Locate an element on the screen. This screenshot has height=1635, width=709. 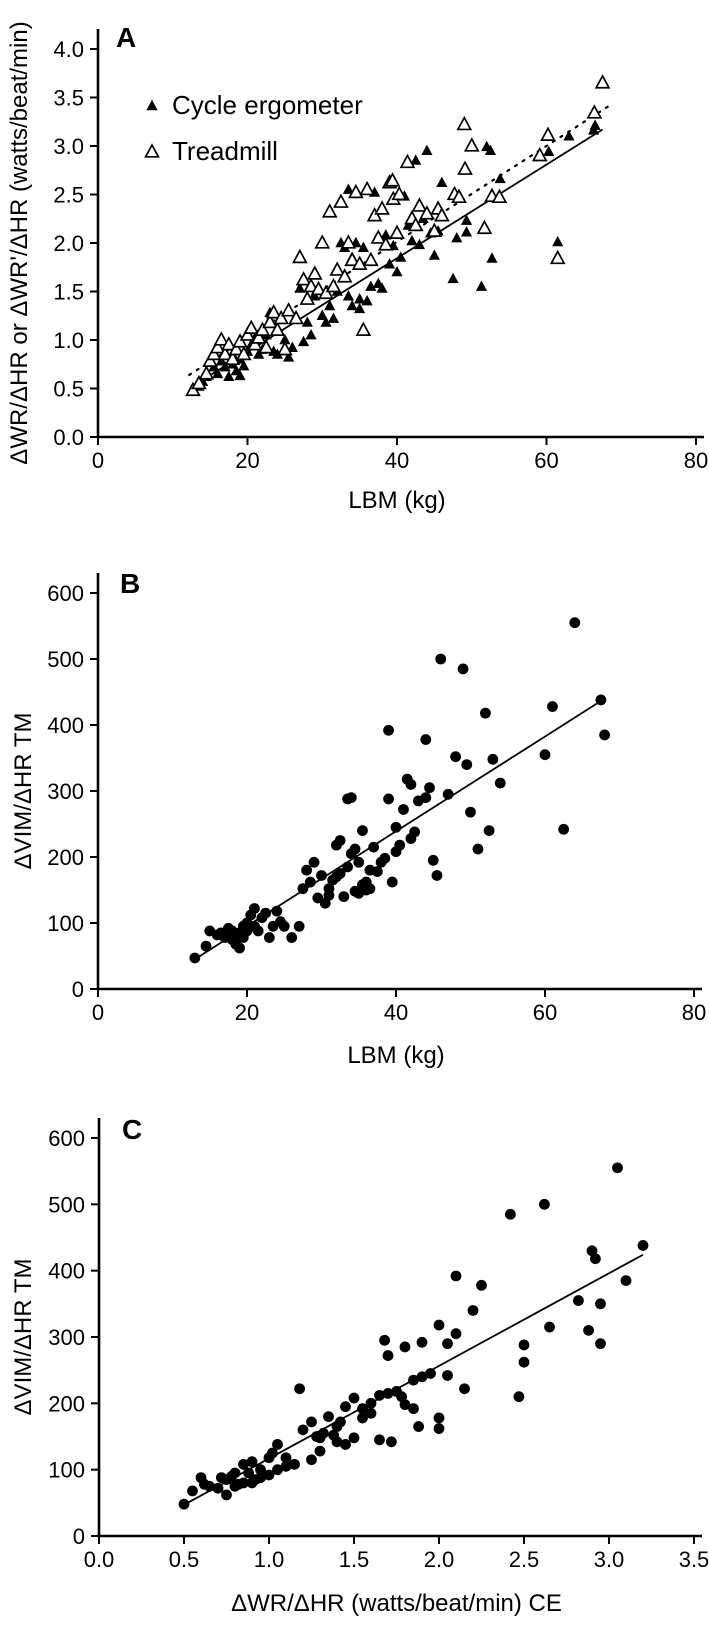
panel-letter: C is located at coordinates (132, 1129).